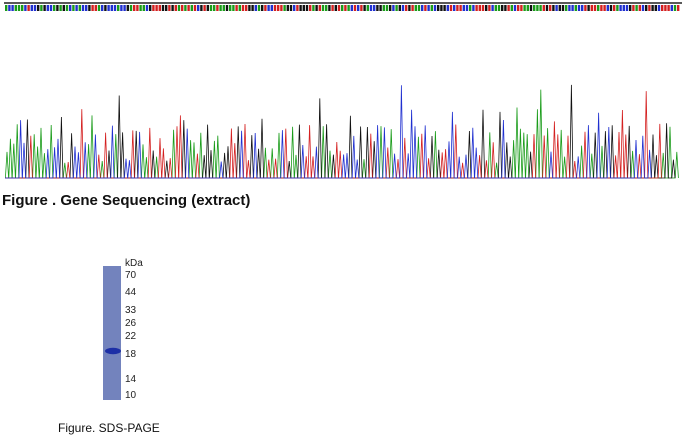 This screenshot has height=442, width=684. Describe the element at coordinates (131, 275) in the screenshot. I see `marker-label: 70` at that location.